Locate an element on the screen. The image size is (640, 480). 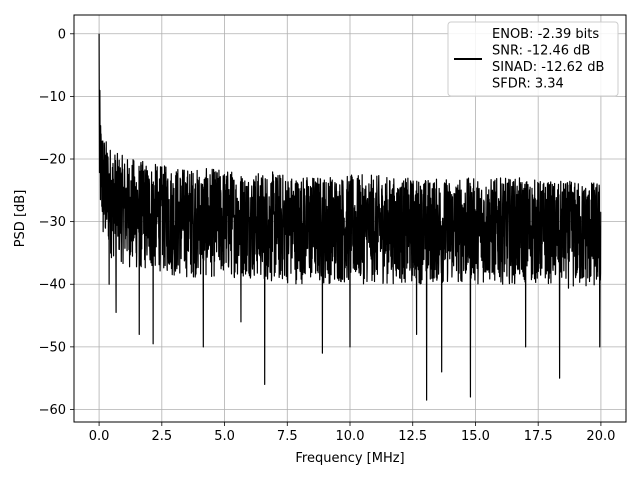
x-tick-label: 20.0 is located at coordinates (600, 436).